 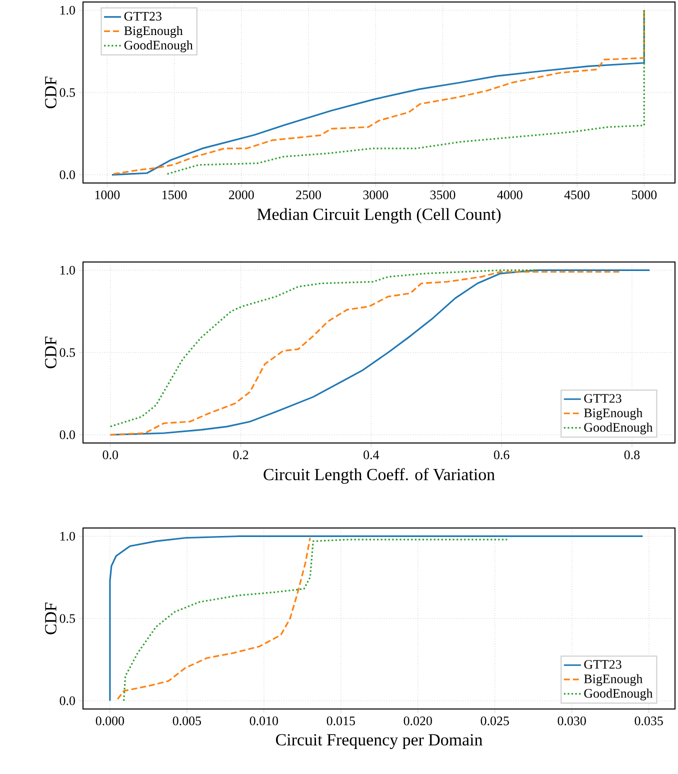 What do you see at coordinates (379, 216) in the screenshot?
I see `x-axis-title: Median Circuit Length (Cell Count)` at bounding box center [379, 216].